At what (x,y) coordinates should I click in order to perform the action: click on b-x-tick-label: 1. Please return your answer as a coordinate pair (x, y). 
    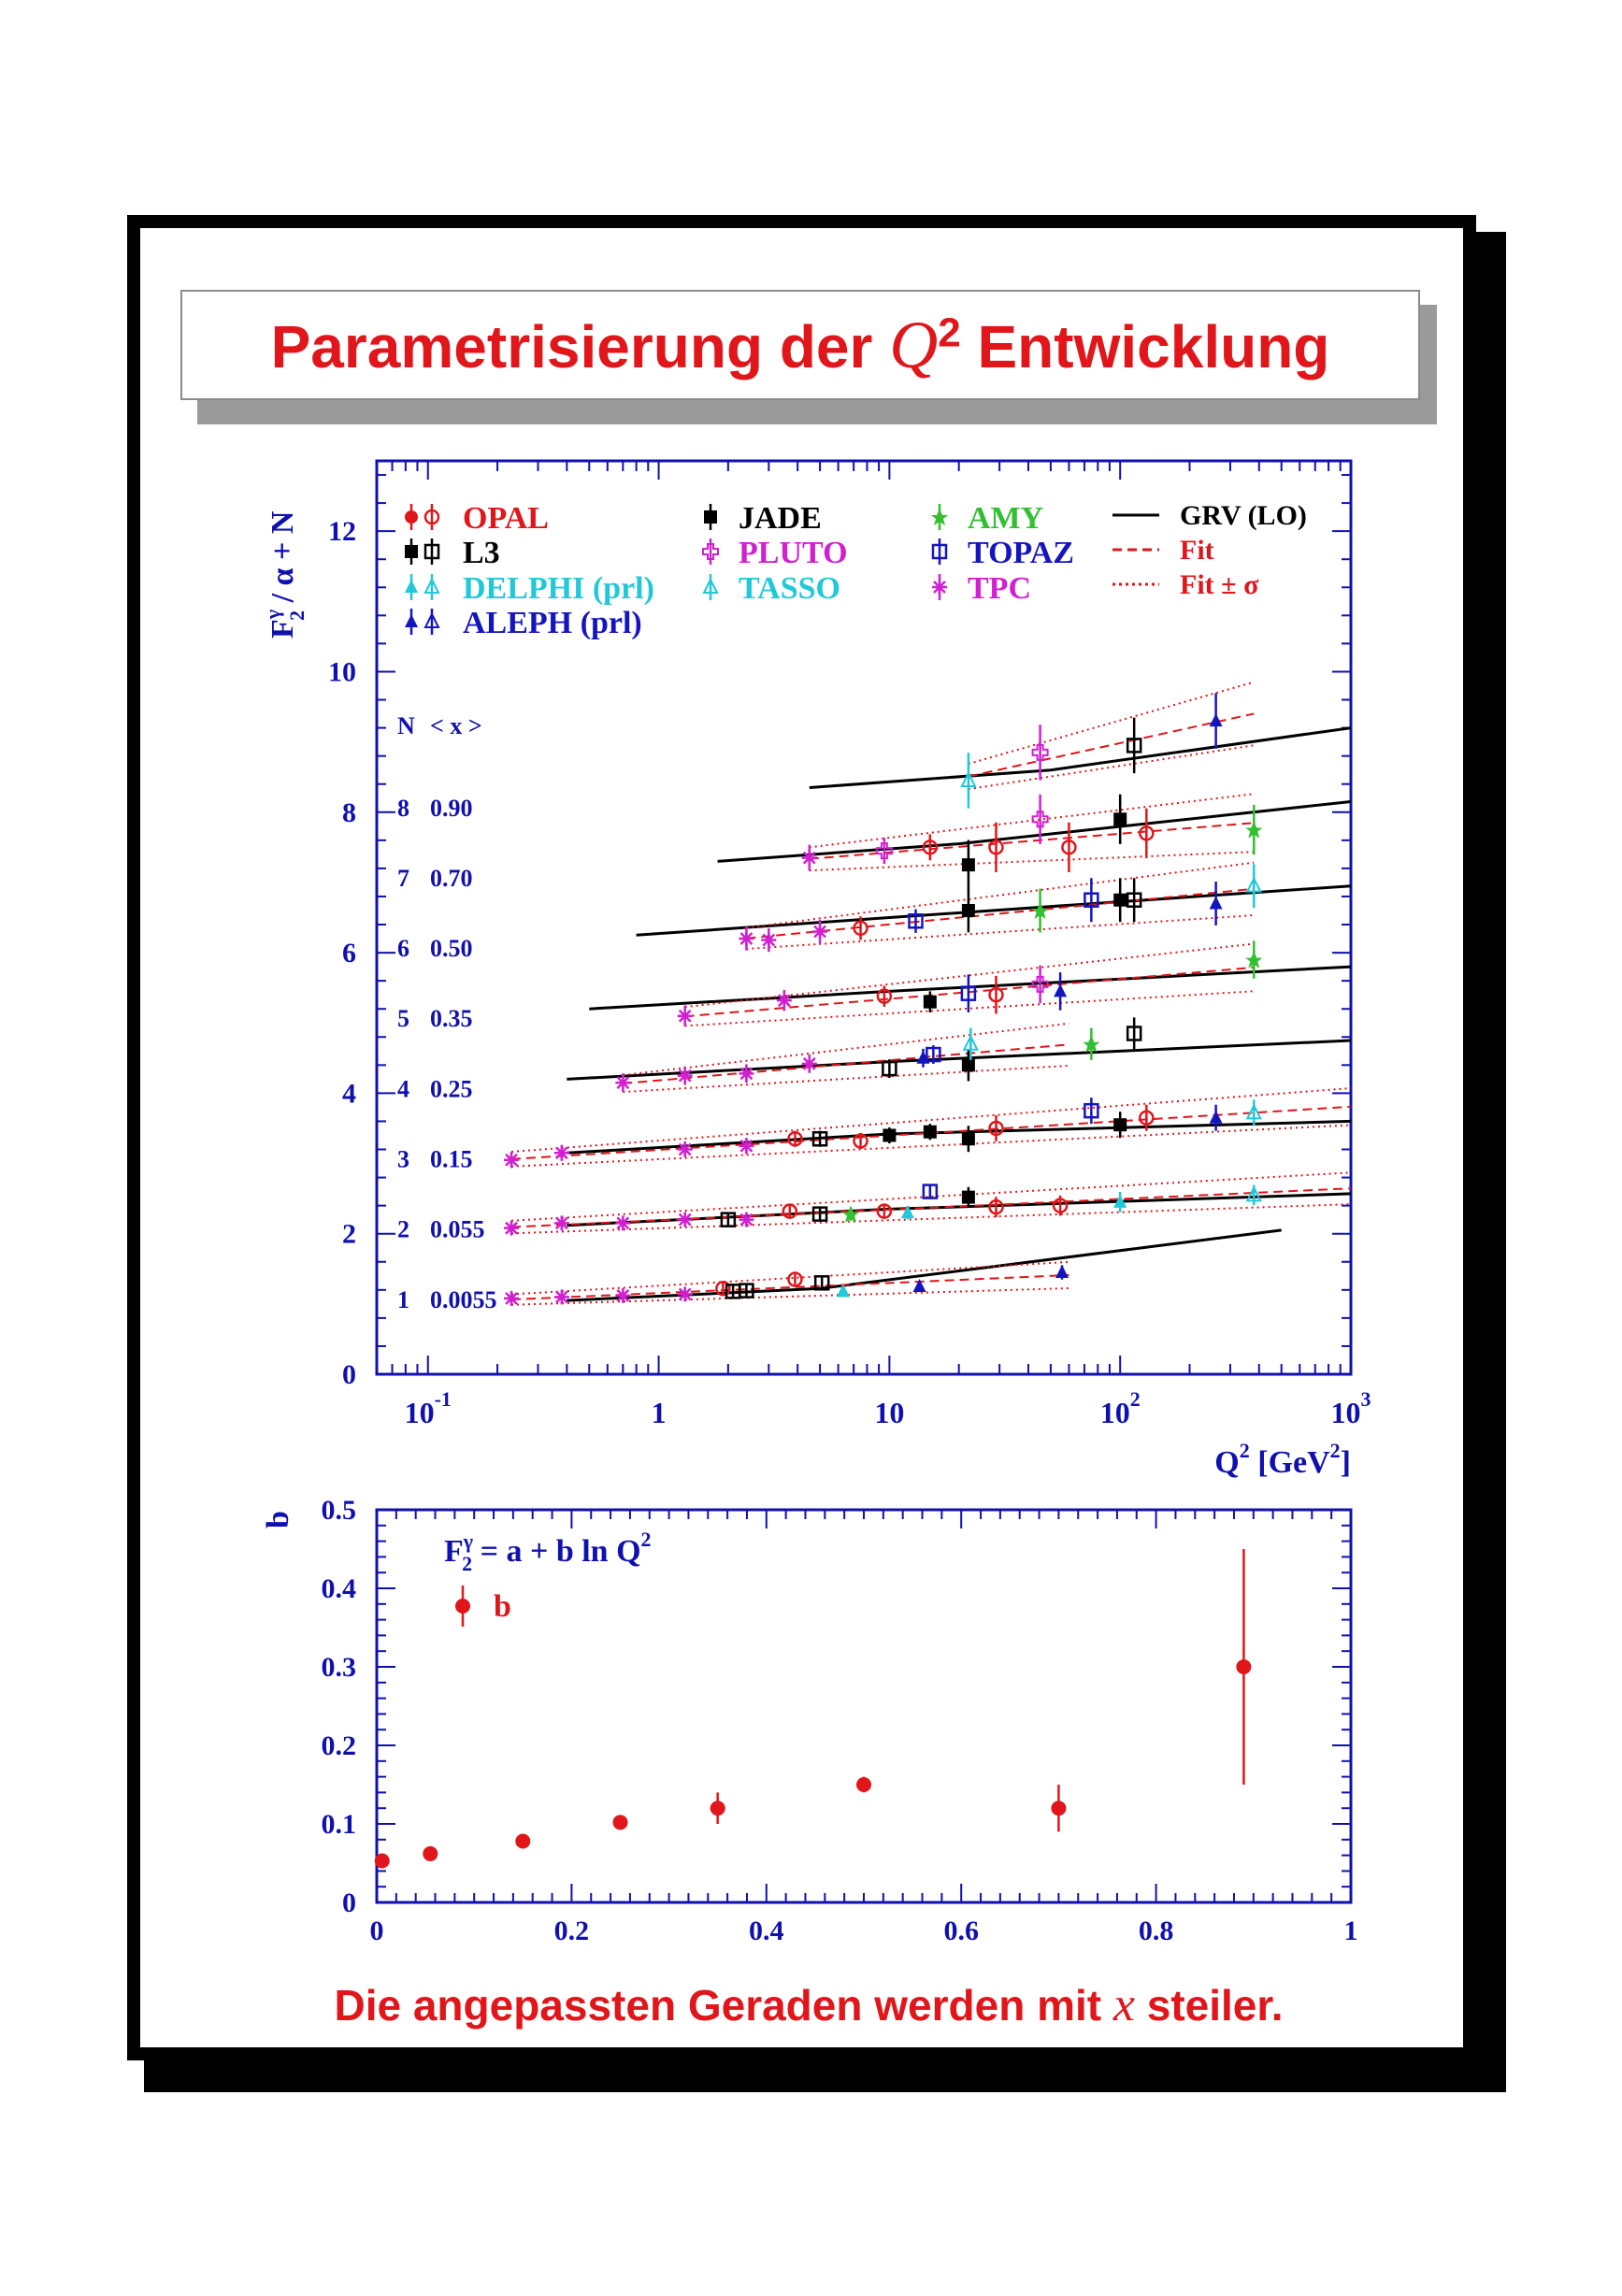
    Looking at the image, I should click on (1351, 1931).